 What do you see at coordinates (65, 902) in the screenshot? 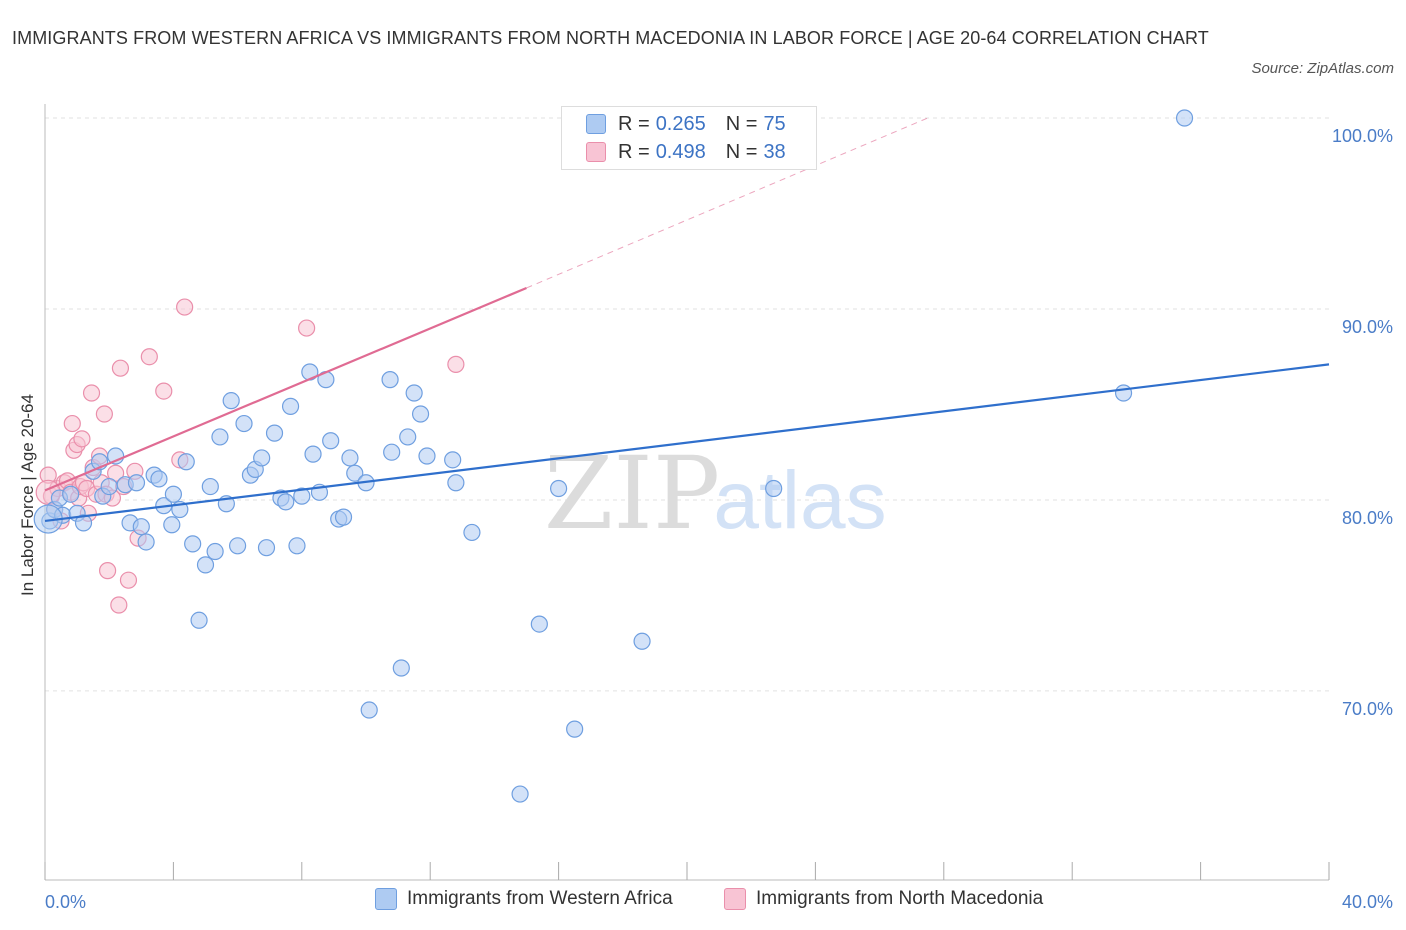
I see `x-tick-label-start: 0.0%` at bounding box center [65, 902].